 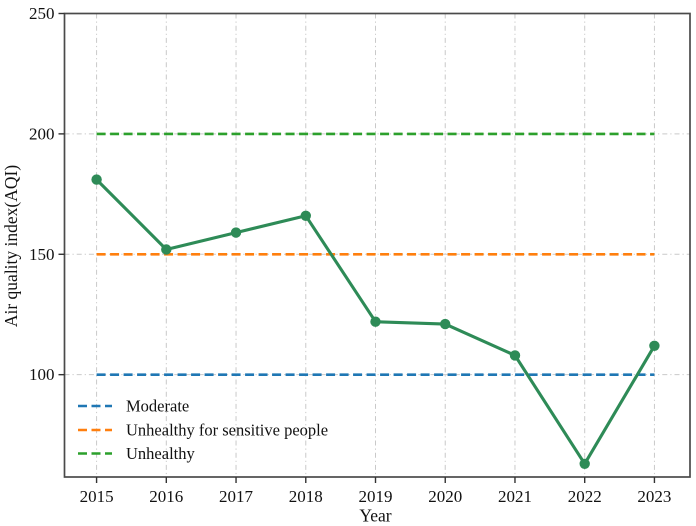 What do you see at coordinates (306, 496) in the screenshot?
I see `x-tick-label-2018: 2018` at bounding box center [306, 496].